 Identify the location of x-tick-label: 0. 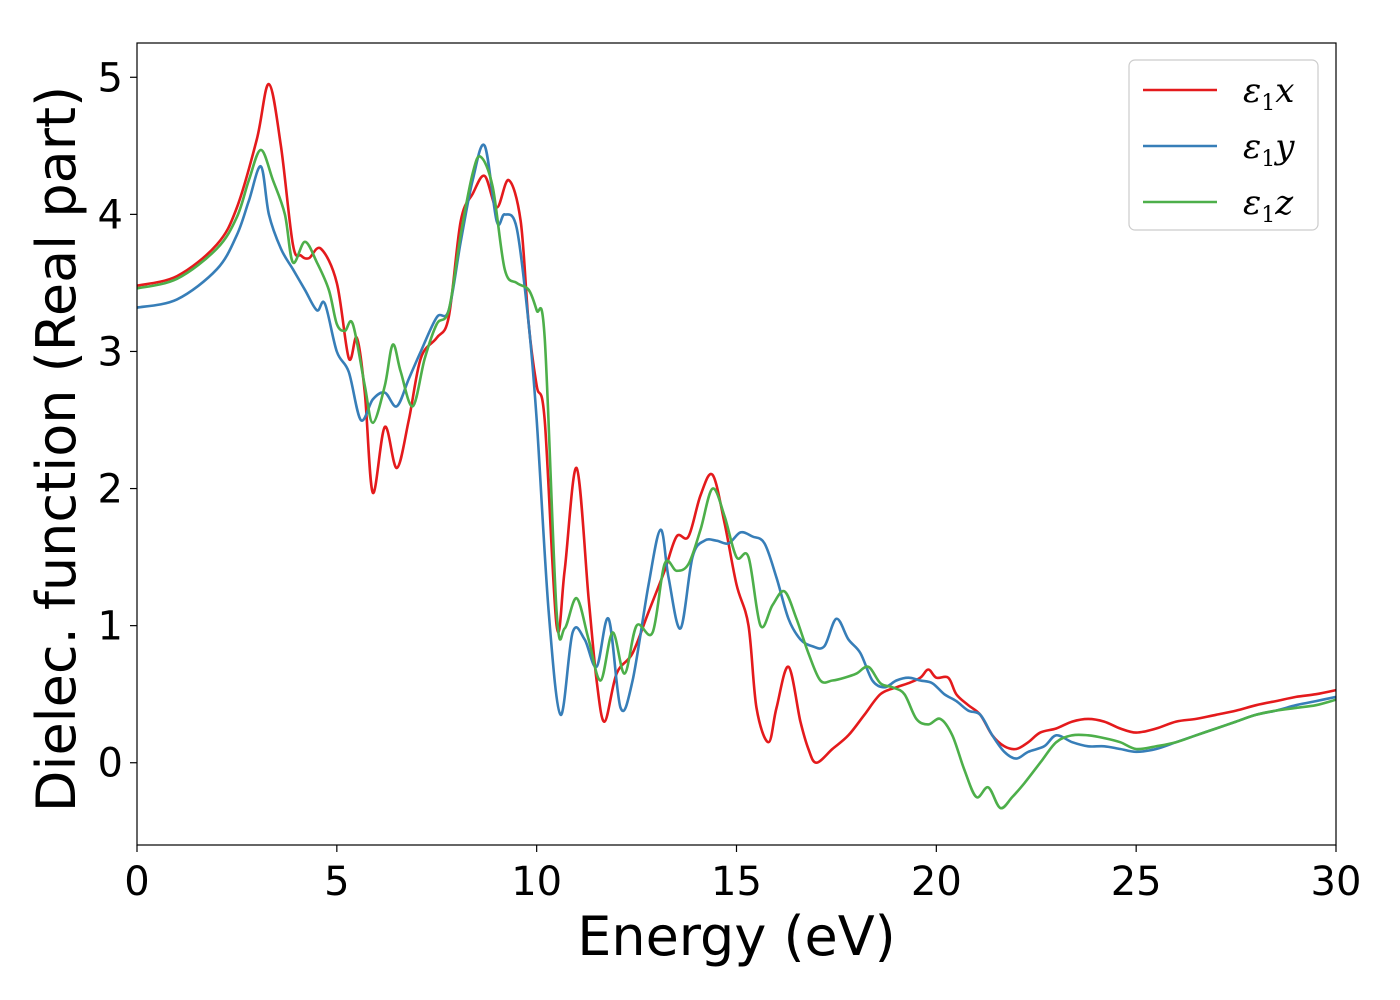
(136, 882).